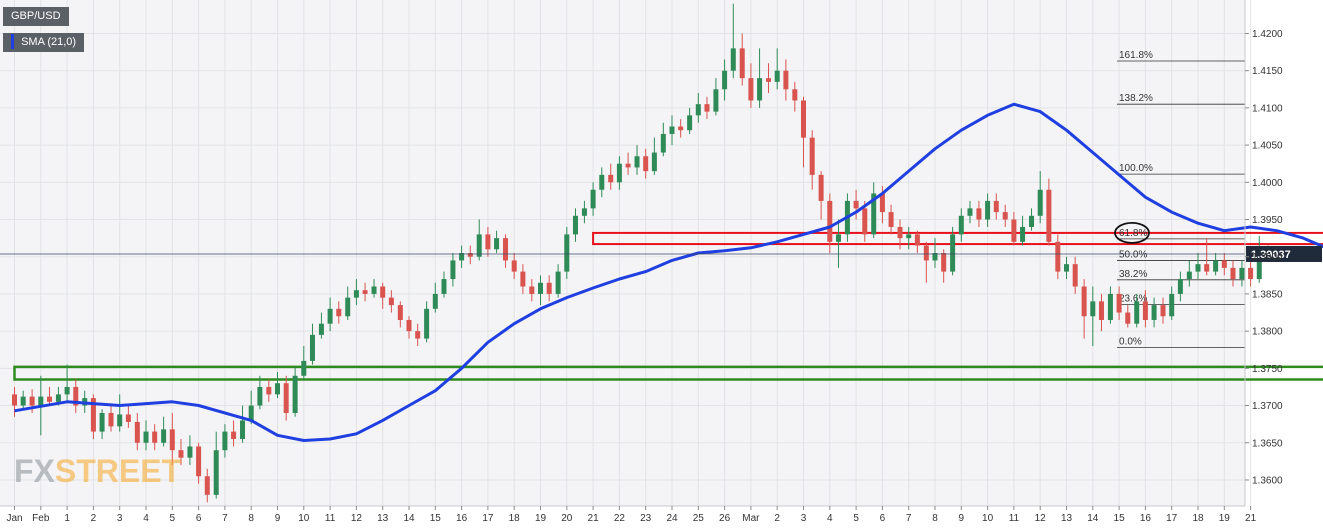 The height and width of the screenshot is (529, 1323). What do you see at coordinates (1136, 168) in the screenshot?
I see `fib-level-label: 100.0%` at bounding box center [1136, 168].